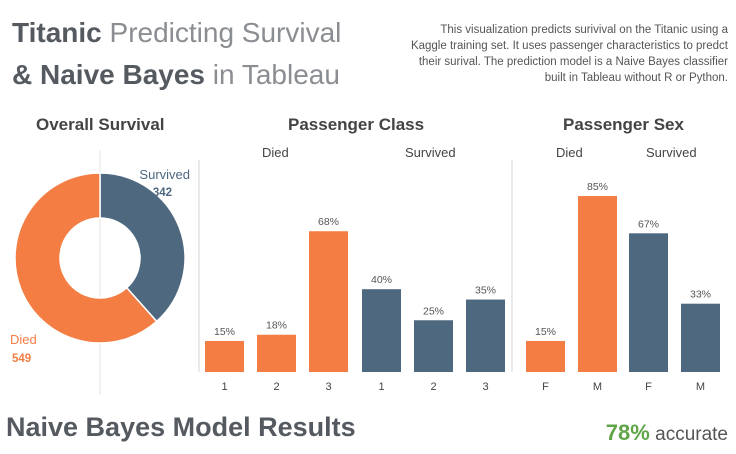 This screenshot has width=736, height=454. I want to click on bar-survived-f, so click(648, 302).